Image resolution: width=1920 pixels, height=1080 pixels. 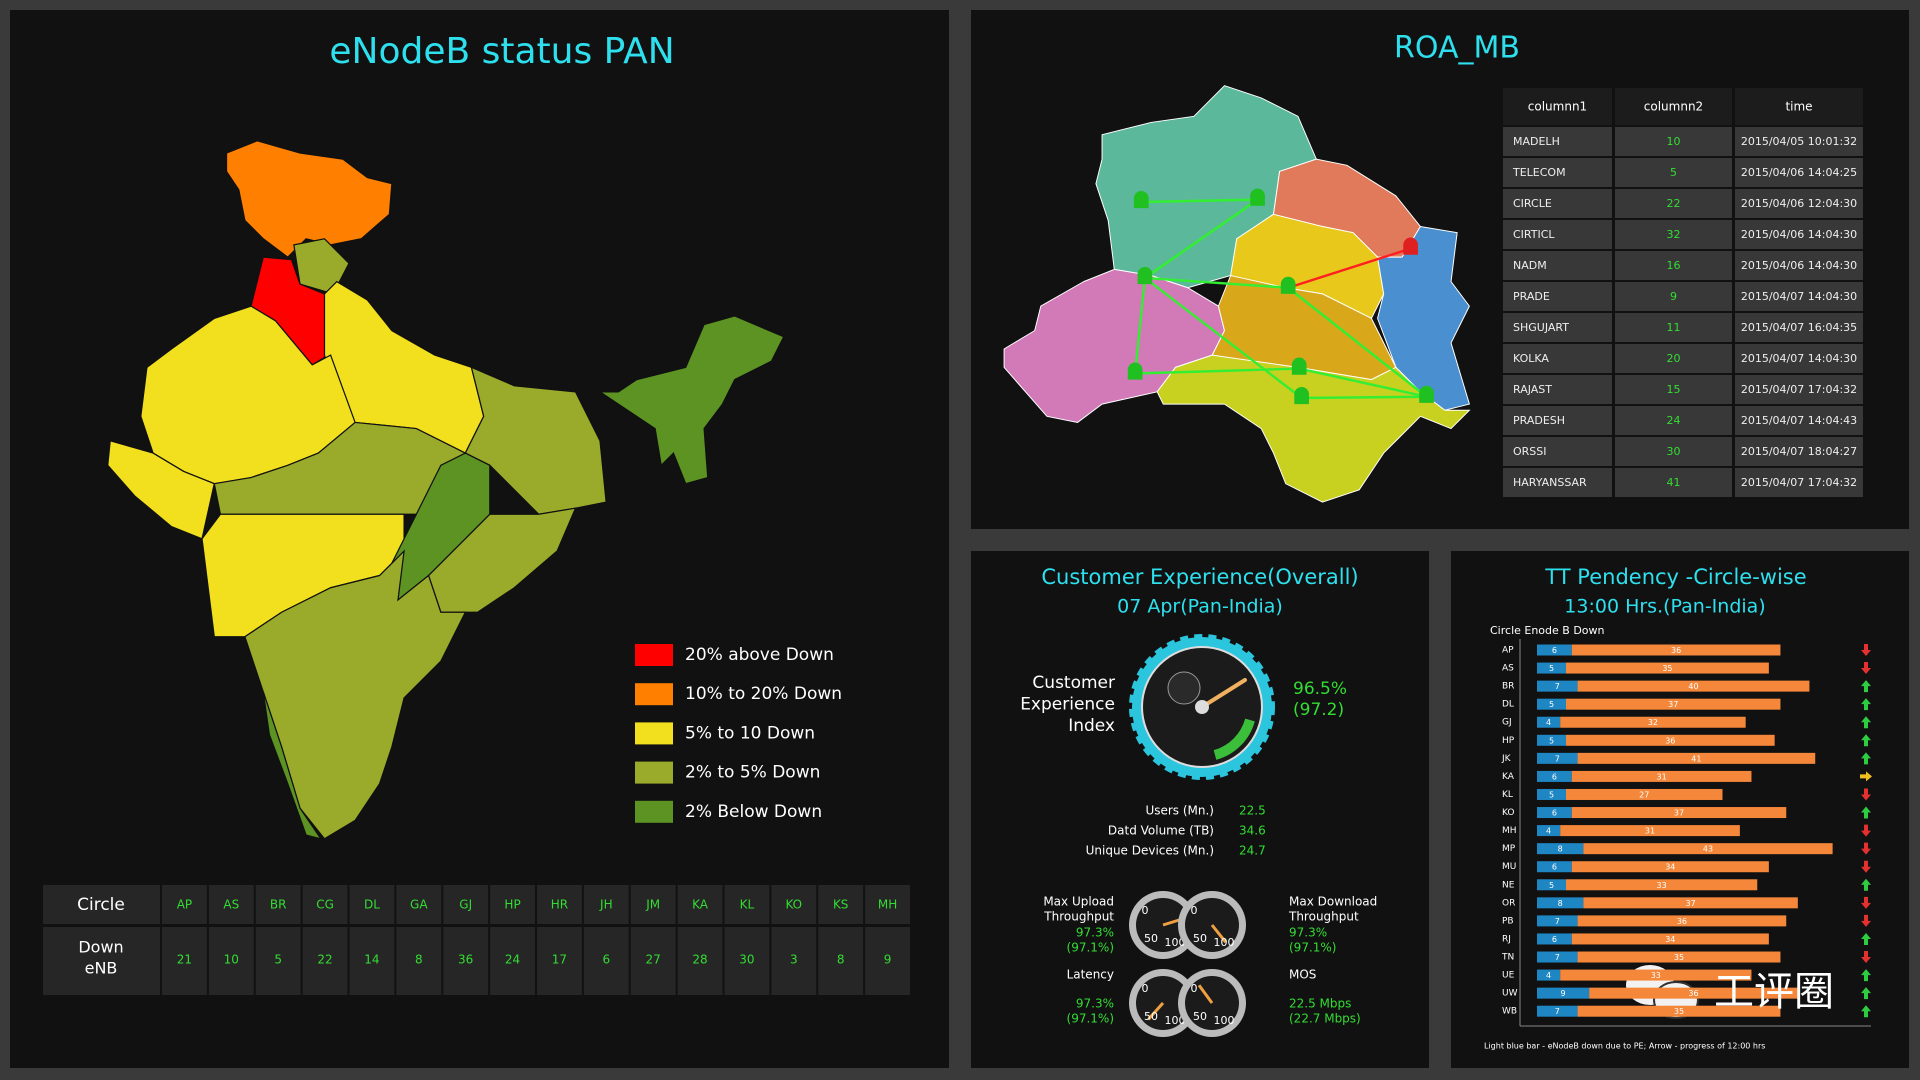 I want to click on table-cell-text: BR, so click(x=278, y=905).